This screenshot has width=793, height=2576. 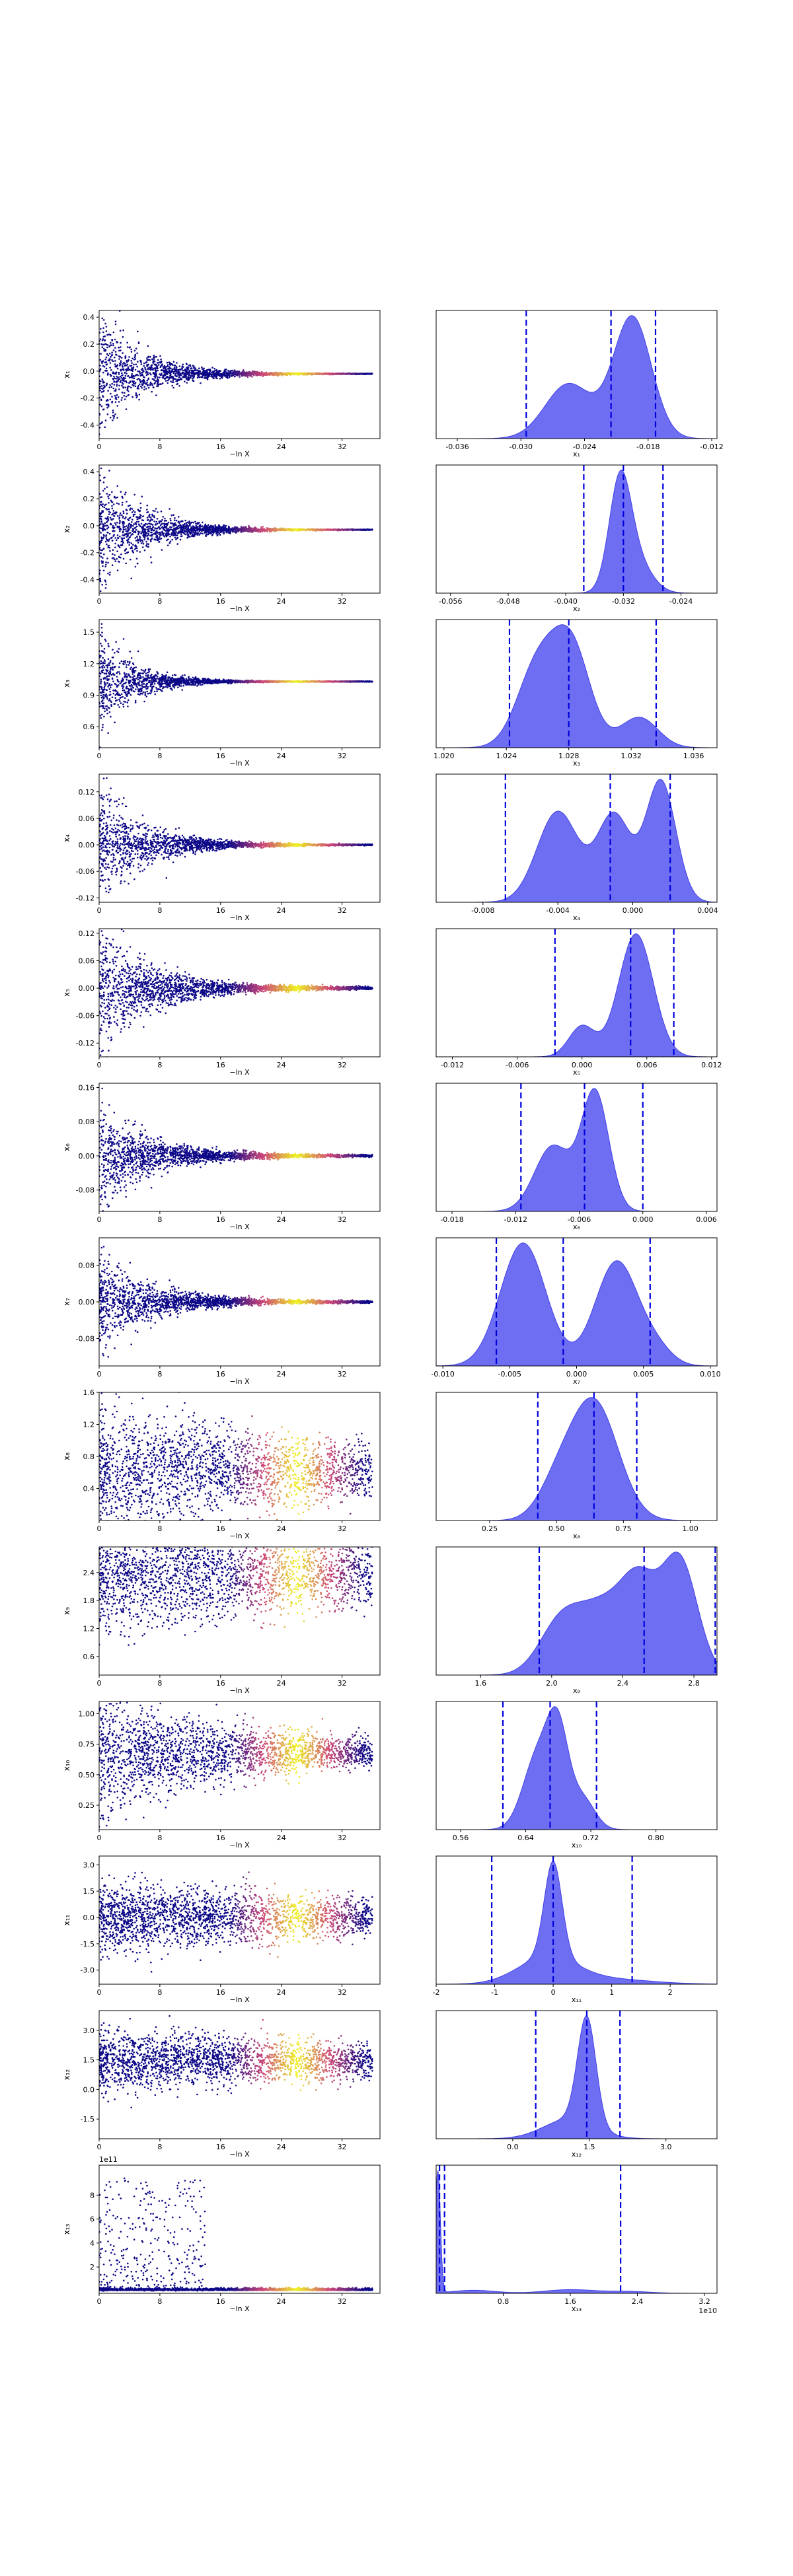 I want to click on y-tick-label: -0.2, so click(x=88, y=553).